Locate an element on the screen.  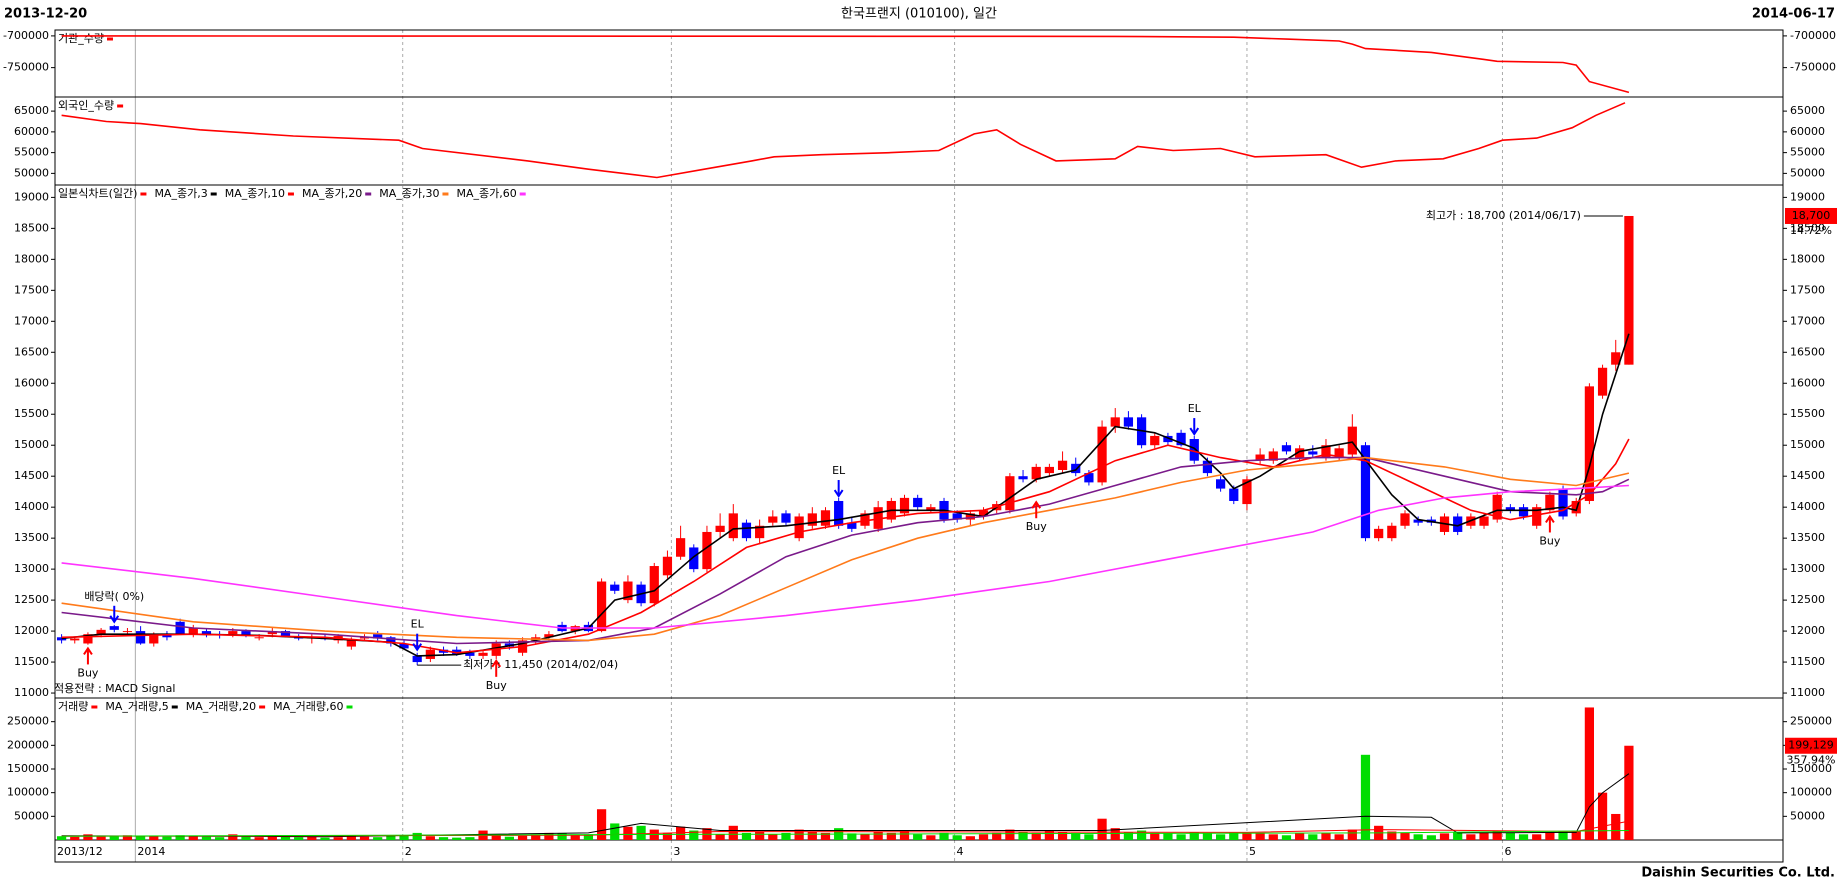
y-tick-label-right: 13000 is located at coordinates (1807, 568).